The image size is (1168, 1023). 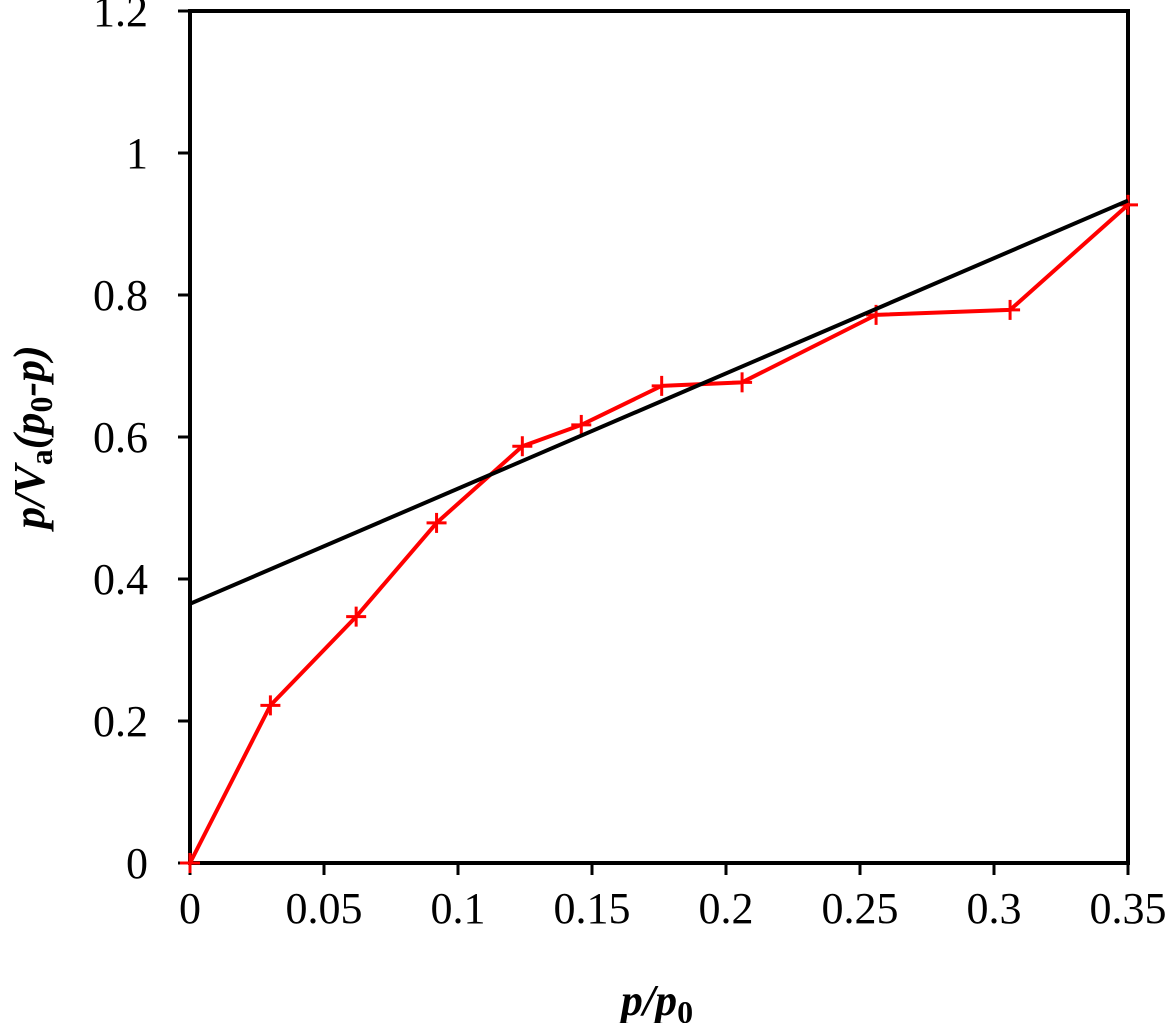 I want to click on y-tick-label: 0.8, so click(x=120, y=295).